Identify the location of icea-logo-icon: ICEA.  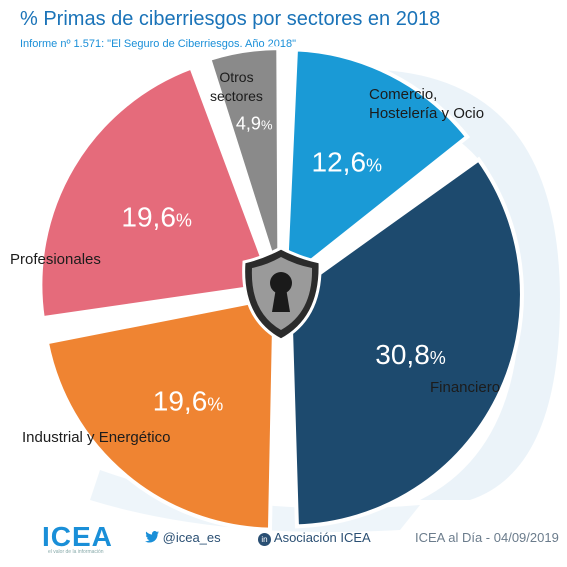
(77, 536).